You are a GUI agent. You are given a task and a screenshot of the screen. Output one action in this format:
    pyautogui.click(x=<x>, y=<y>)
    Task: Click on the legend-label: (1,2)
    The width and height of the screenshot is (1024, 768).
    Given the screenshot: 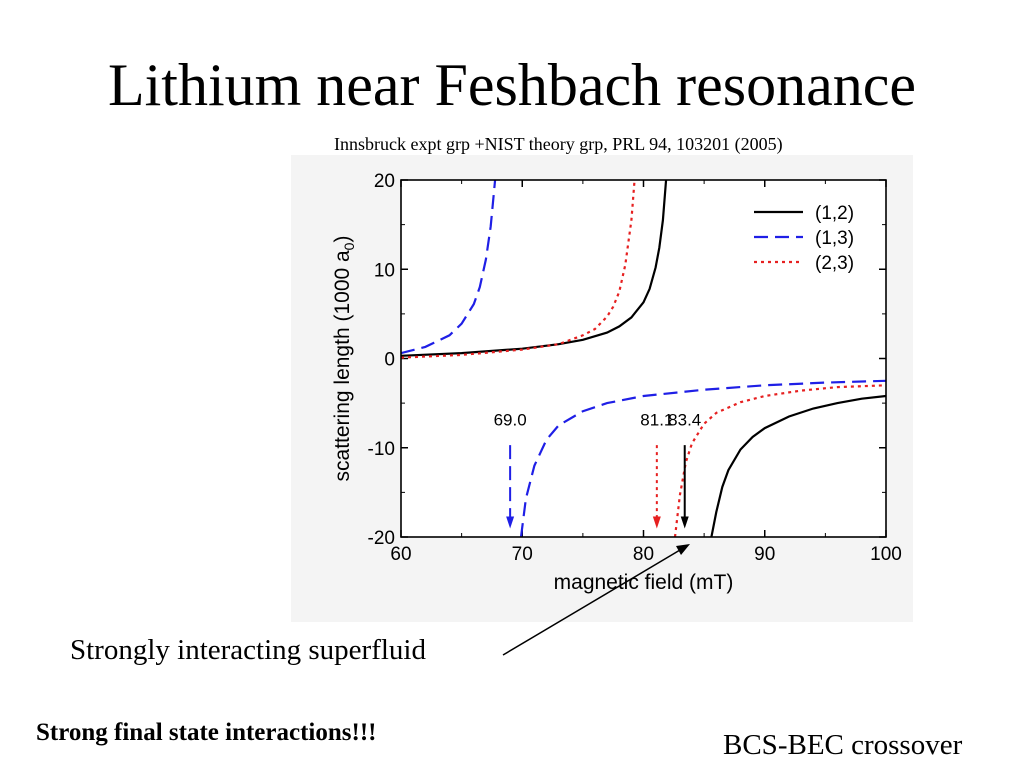 What is the action you would take?
    pyautogui.click(x=834, y=213)
    